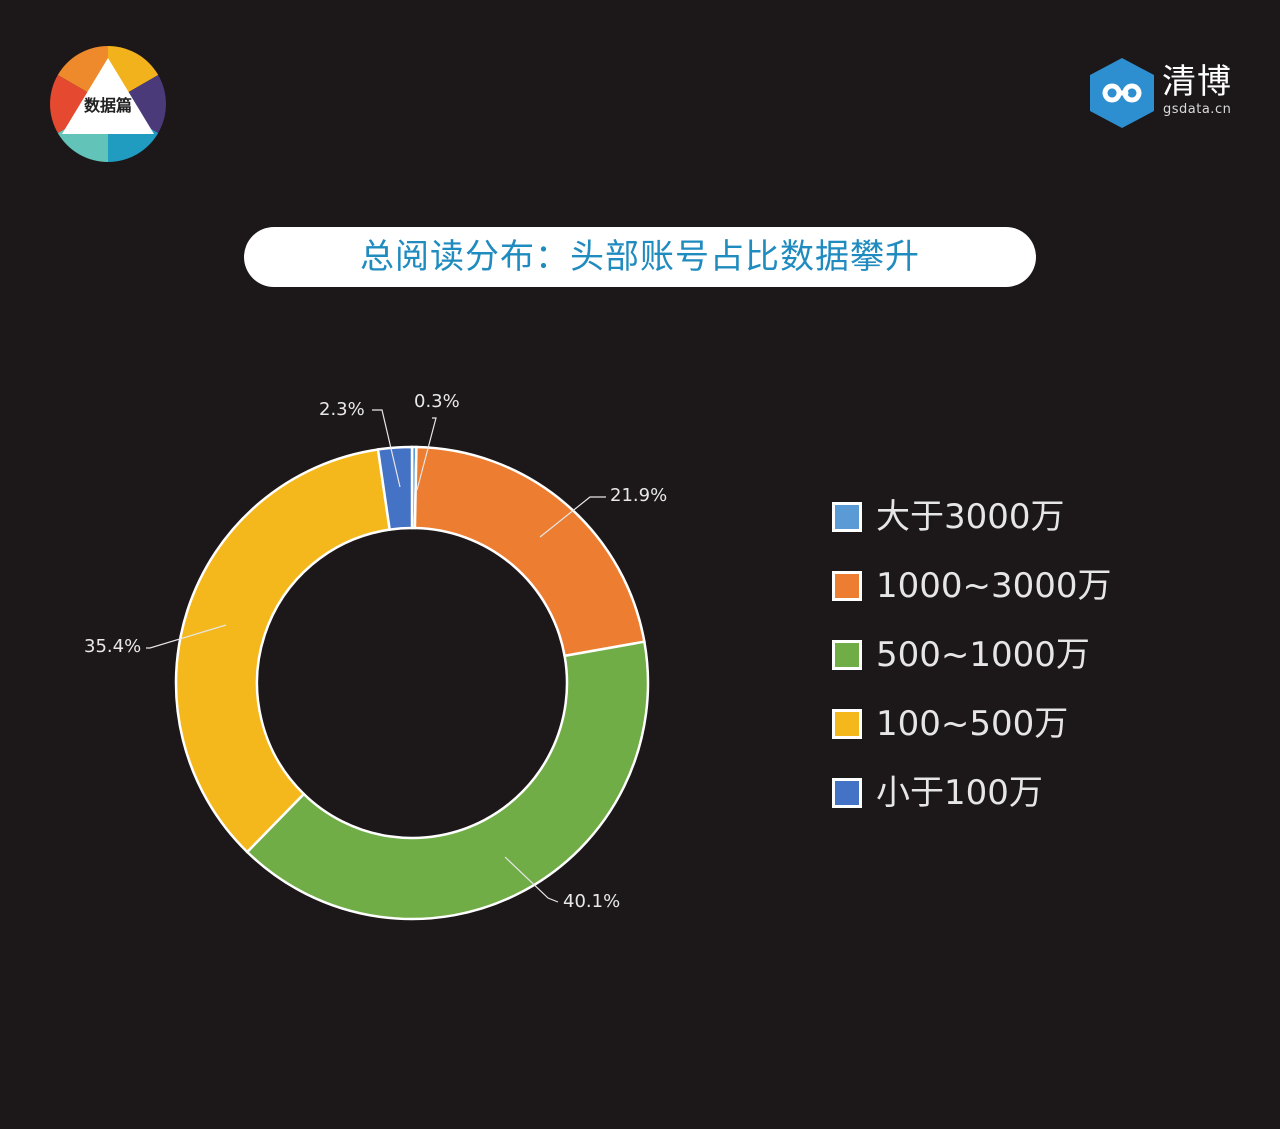  I want to click on legend-item-1000-3000: 1000~3000万, so click(972, 586).